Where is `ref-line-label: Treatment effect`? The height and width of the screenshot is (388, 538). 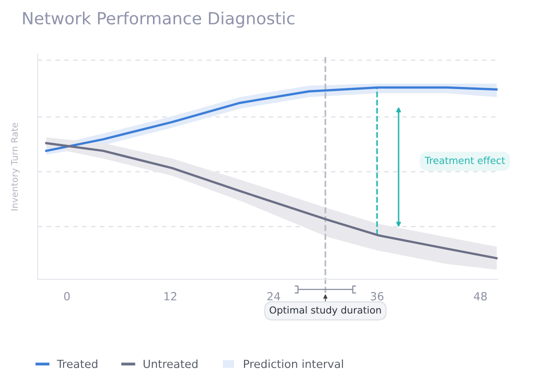 ref-line-label: Treatment effect is located at coordinates (464, 160).